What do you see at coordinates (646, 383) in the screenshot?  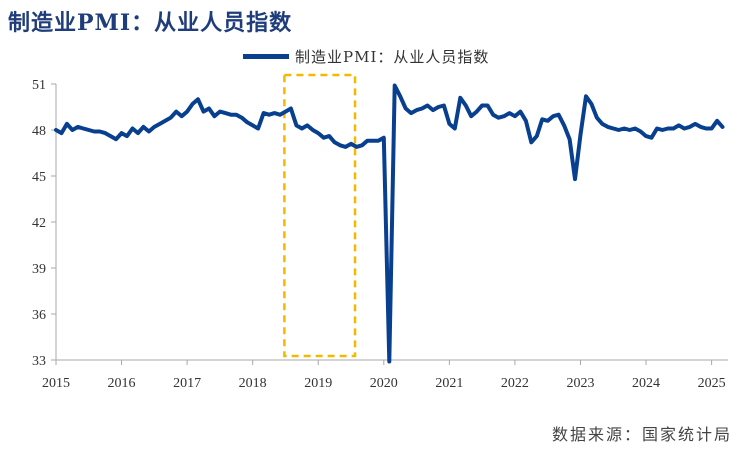 I see `x-tick-label: 2024` at bounding box center [646, 383].